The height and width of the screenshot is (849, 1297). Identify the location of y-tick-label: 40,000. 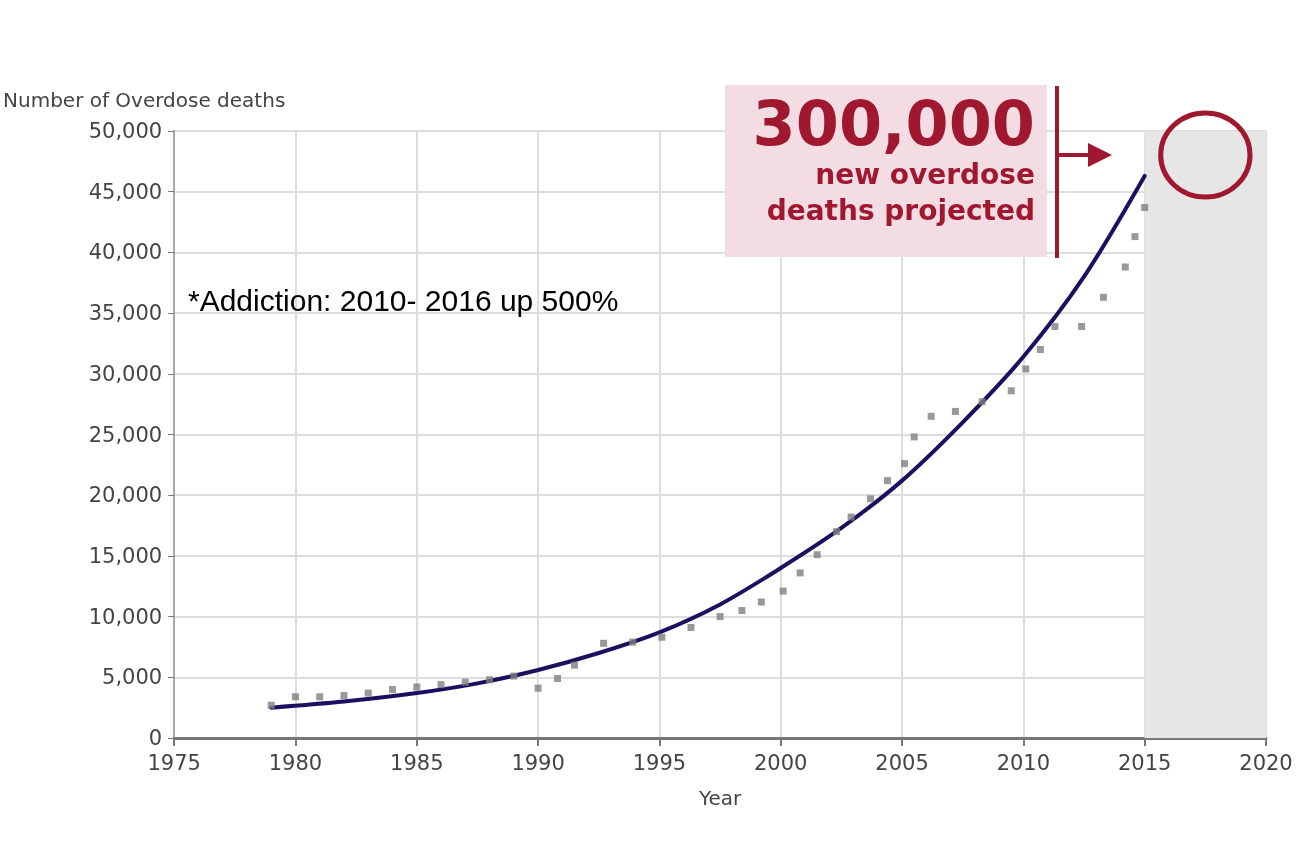
(125, 252).